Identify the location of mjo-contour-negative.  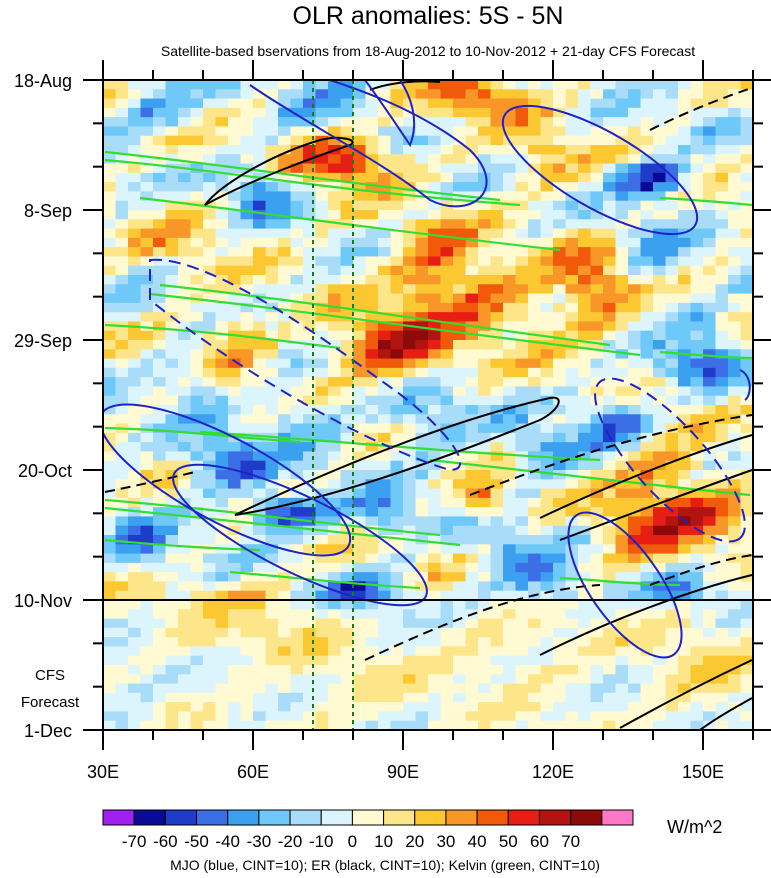
(305, 365).